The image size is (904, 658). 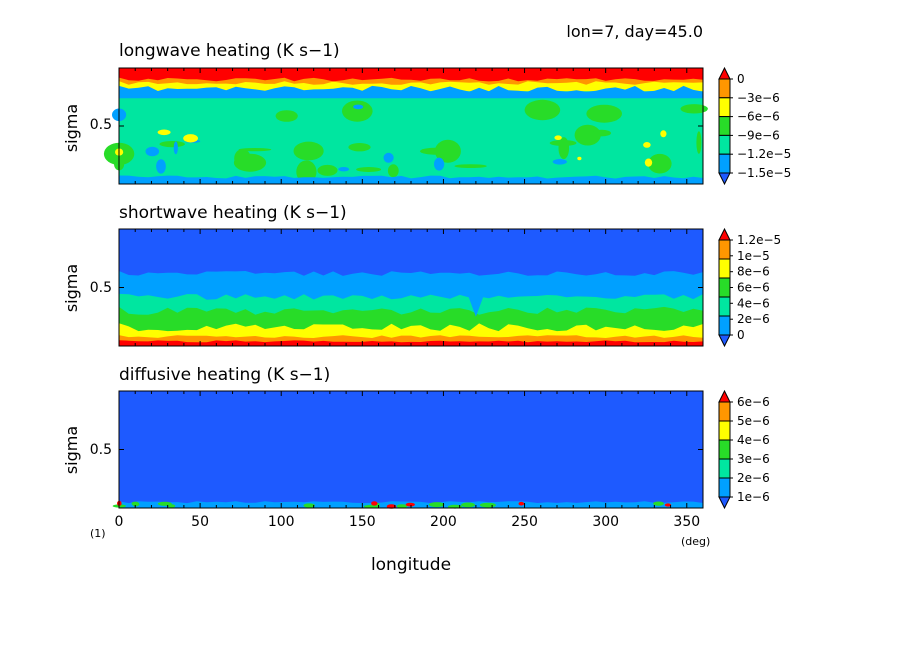 What do you see at coordinates (754, 126) in the screenshot?
I see `colorbar: 0 −3e−6 −6e−6 −9e−6 −1.2e−5 −1.5e−5` at bounding box center [754, 126].